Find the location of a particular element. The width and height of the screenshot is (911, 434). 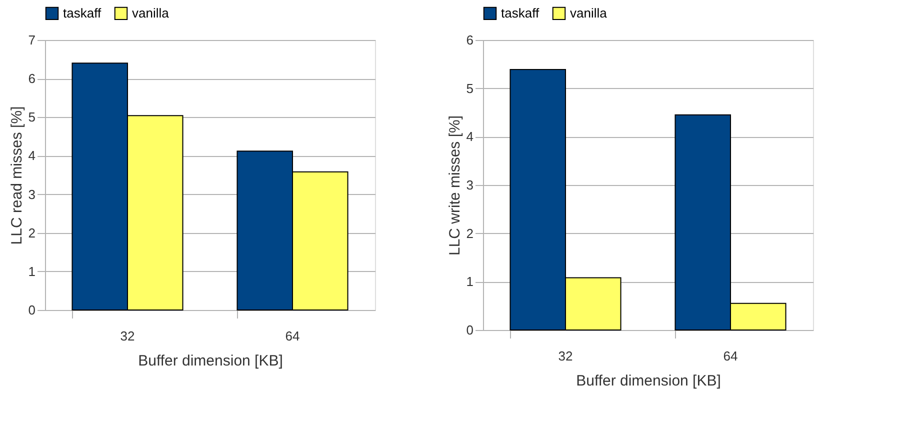

y-axis-title: LLC read misses [%] is located at coordinates (17, 175).